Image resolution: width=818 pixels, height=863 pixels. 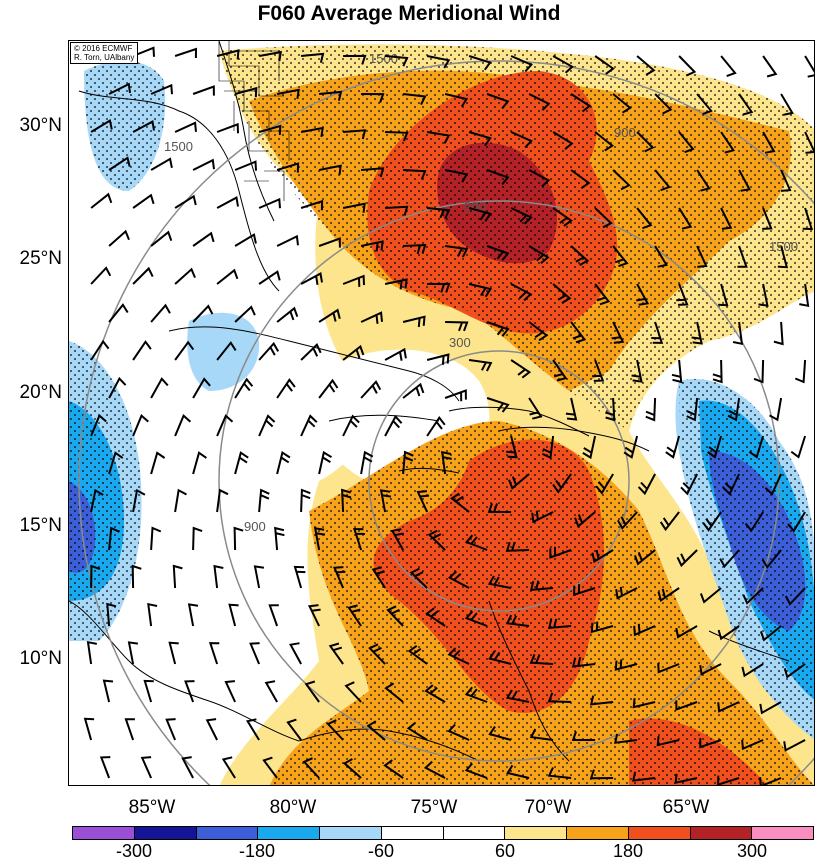 What do you see at coordinates (548, 807) in the screenshot?
I see `lon-label: 70°W` at bounding box center [548, 807].